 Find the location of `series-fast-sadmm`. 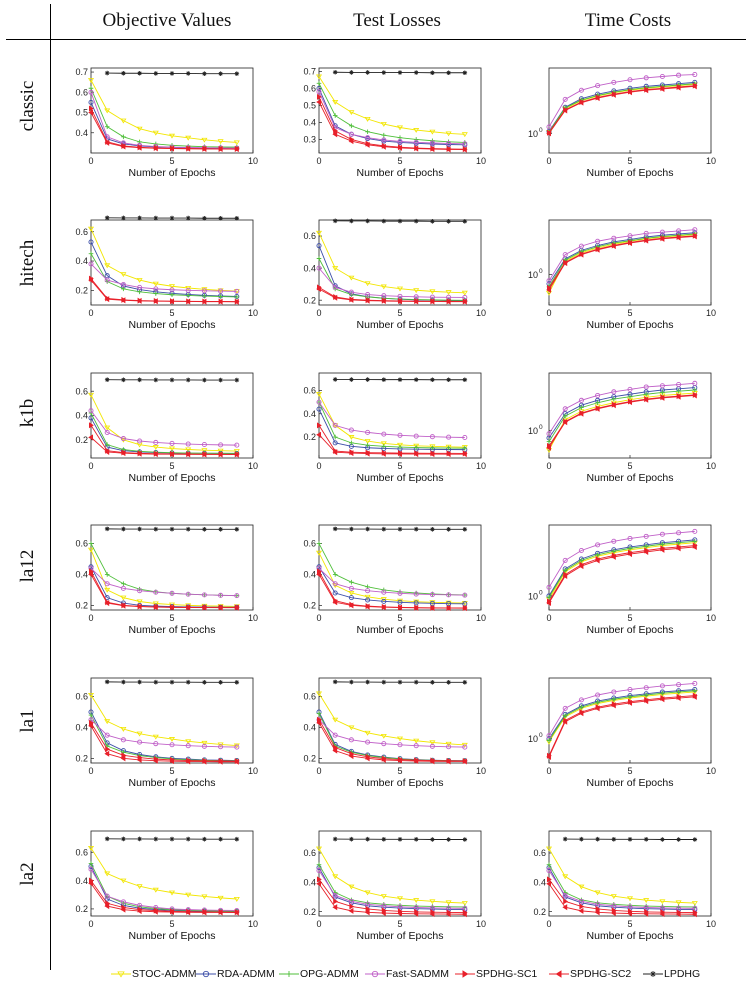

series-fast-sadmm is located at coordinates (622, 889).